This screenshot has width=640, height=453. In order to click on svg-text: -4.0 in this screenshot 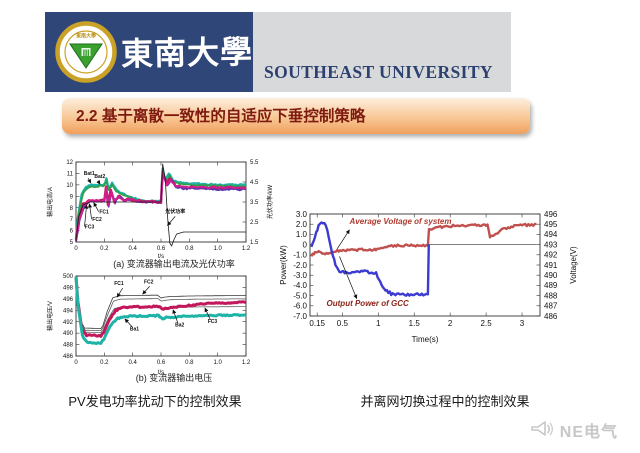, I will do `click(300, 285)`.